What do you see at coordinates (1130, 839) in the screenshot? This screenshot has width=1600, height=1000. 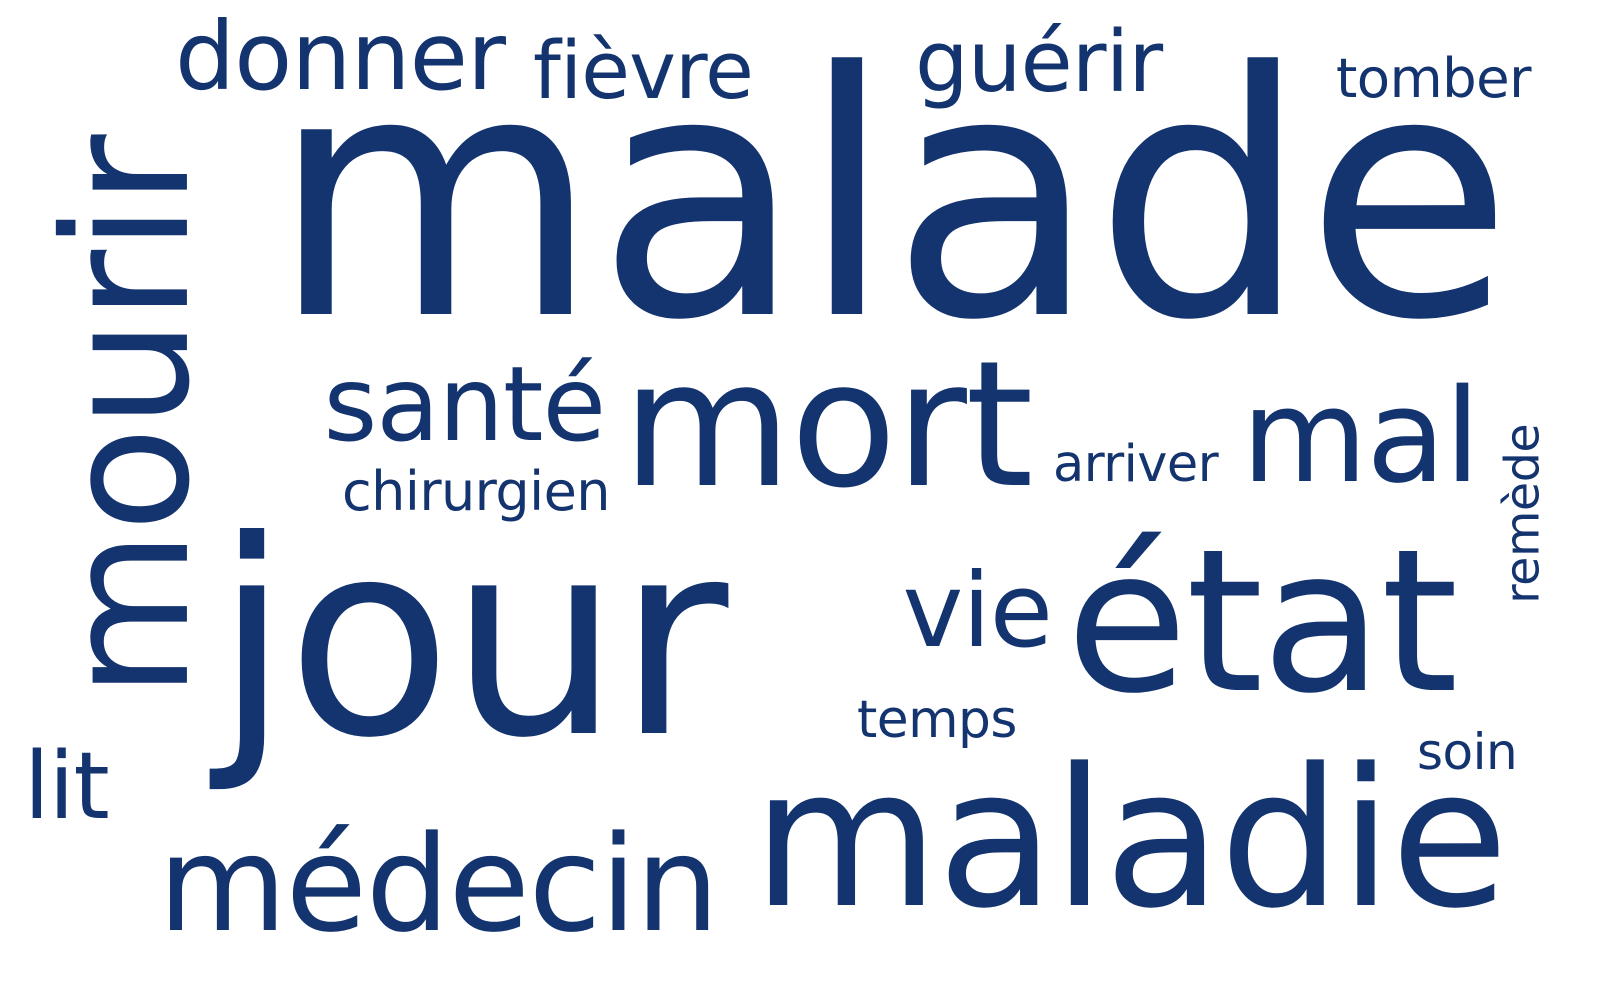 I see `word-maladie: maladie` at bounding box center [1130, 839].